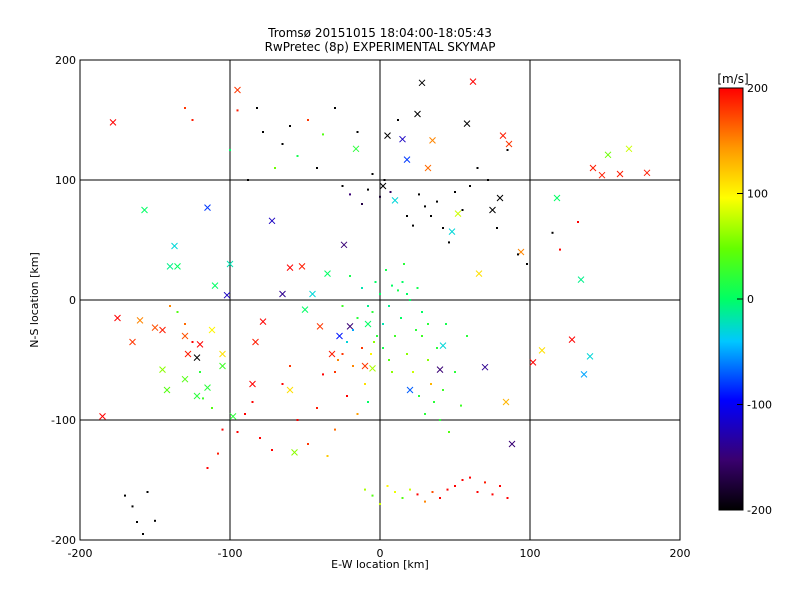  I want to click on chart-title: Tromsø 20151015 18:04:00-18:05:43, so click(379, 33).